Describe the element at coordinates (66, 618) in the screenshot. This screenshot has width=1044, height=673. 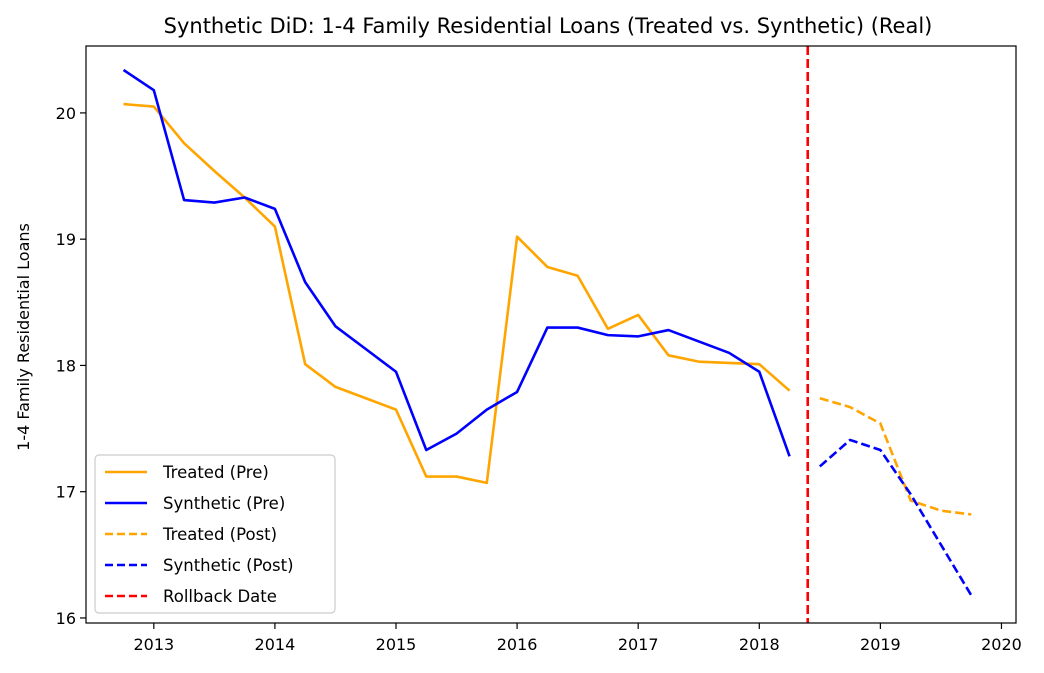
I see `y-tick-label: 16` at that location.